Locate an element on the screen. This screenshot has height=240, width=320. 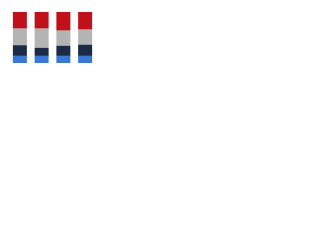
chart is located at coordinates (52, 37).